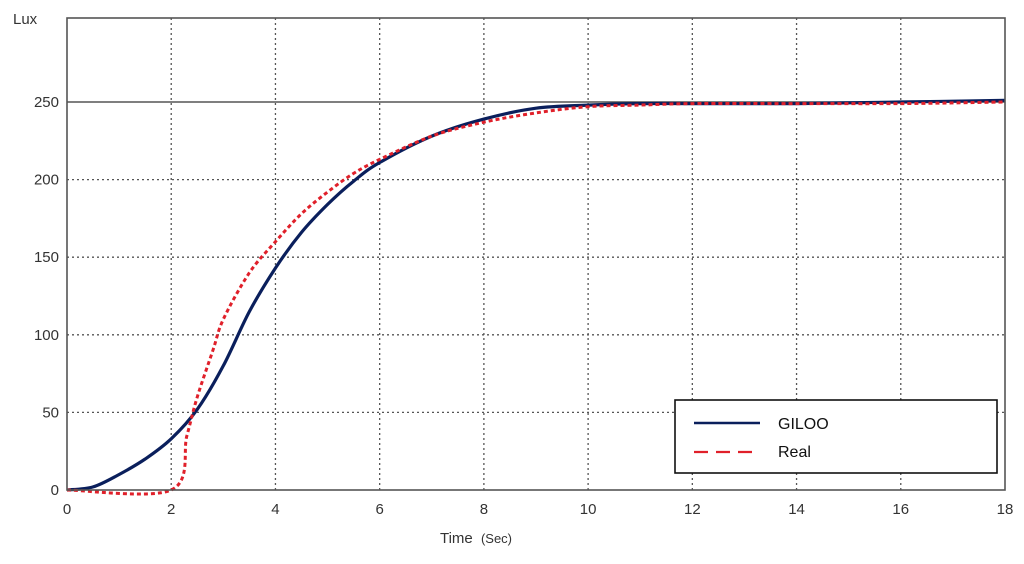  I want to click on legend-label-real: Real, so click(794, 452).